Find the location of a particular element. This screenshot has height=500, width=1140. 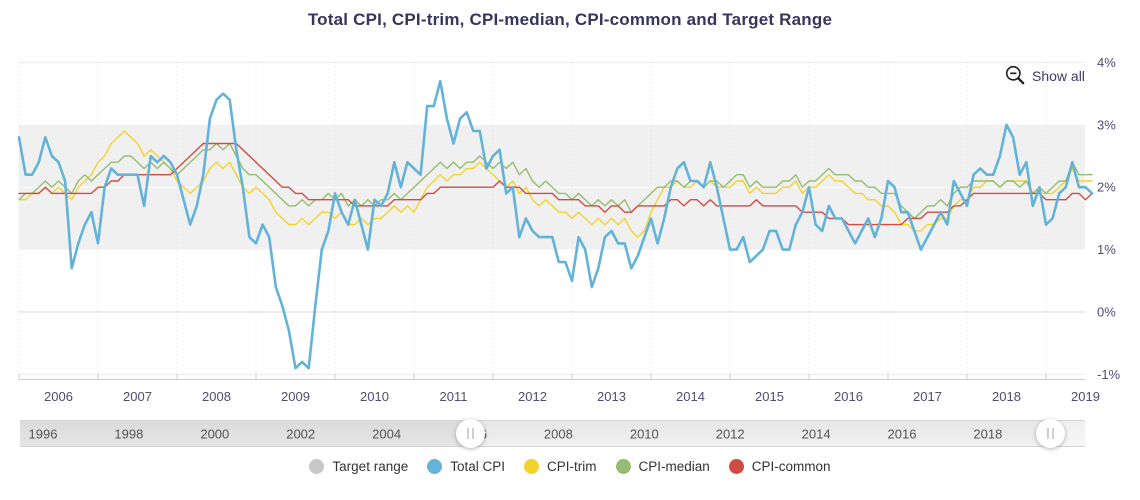

x-axis-label: 2008 is located at coordinates (216, 396).